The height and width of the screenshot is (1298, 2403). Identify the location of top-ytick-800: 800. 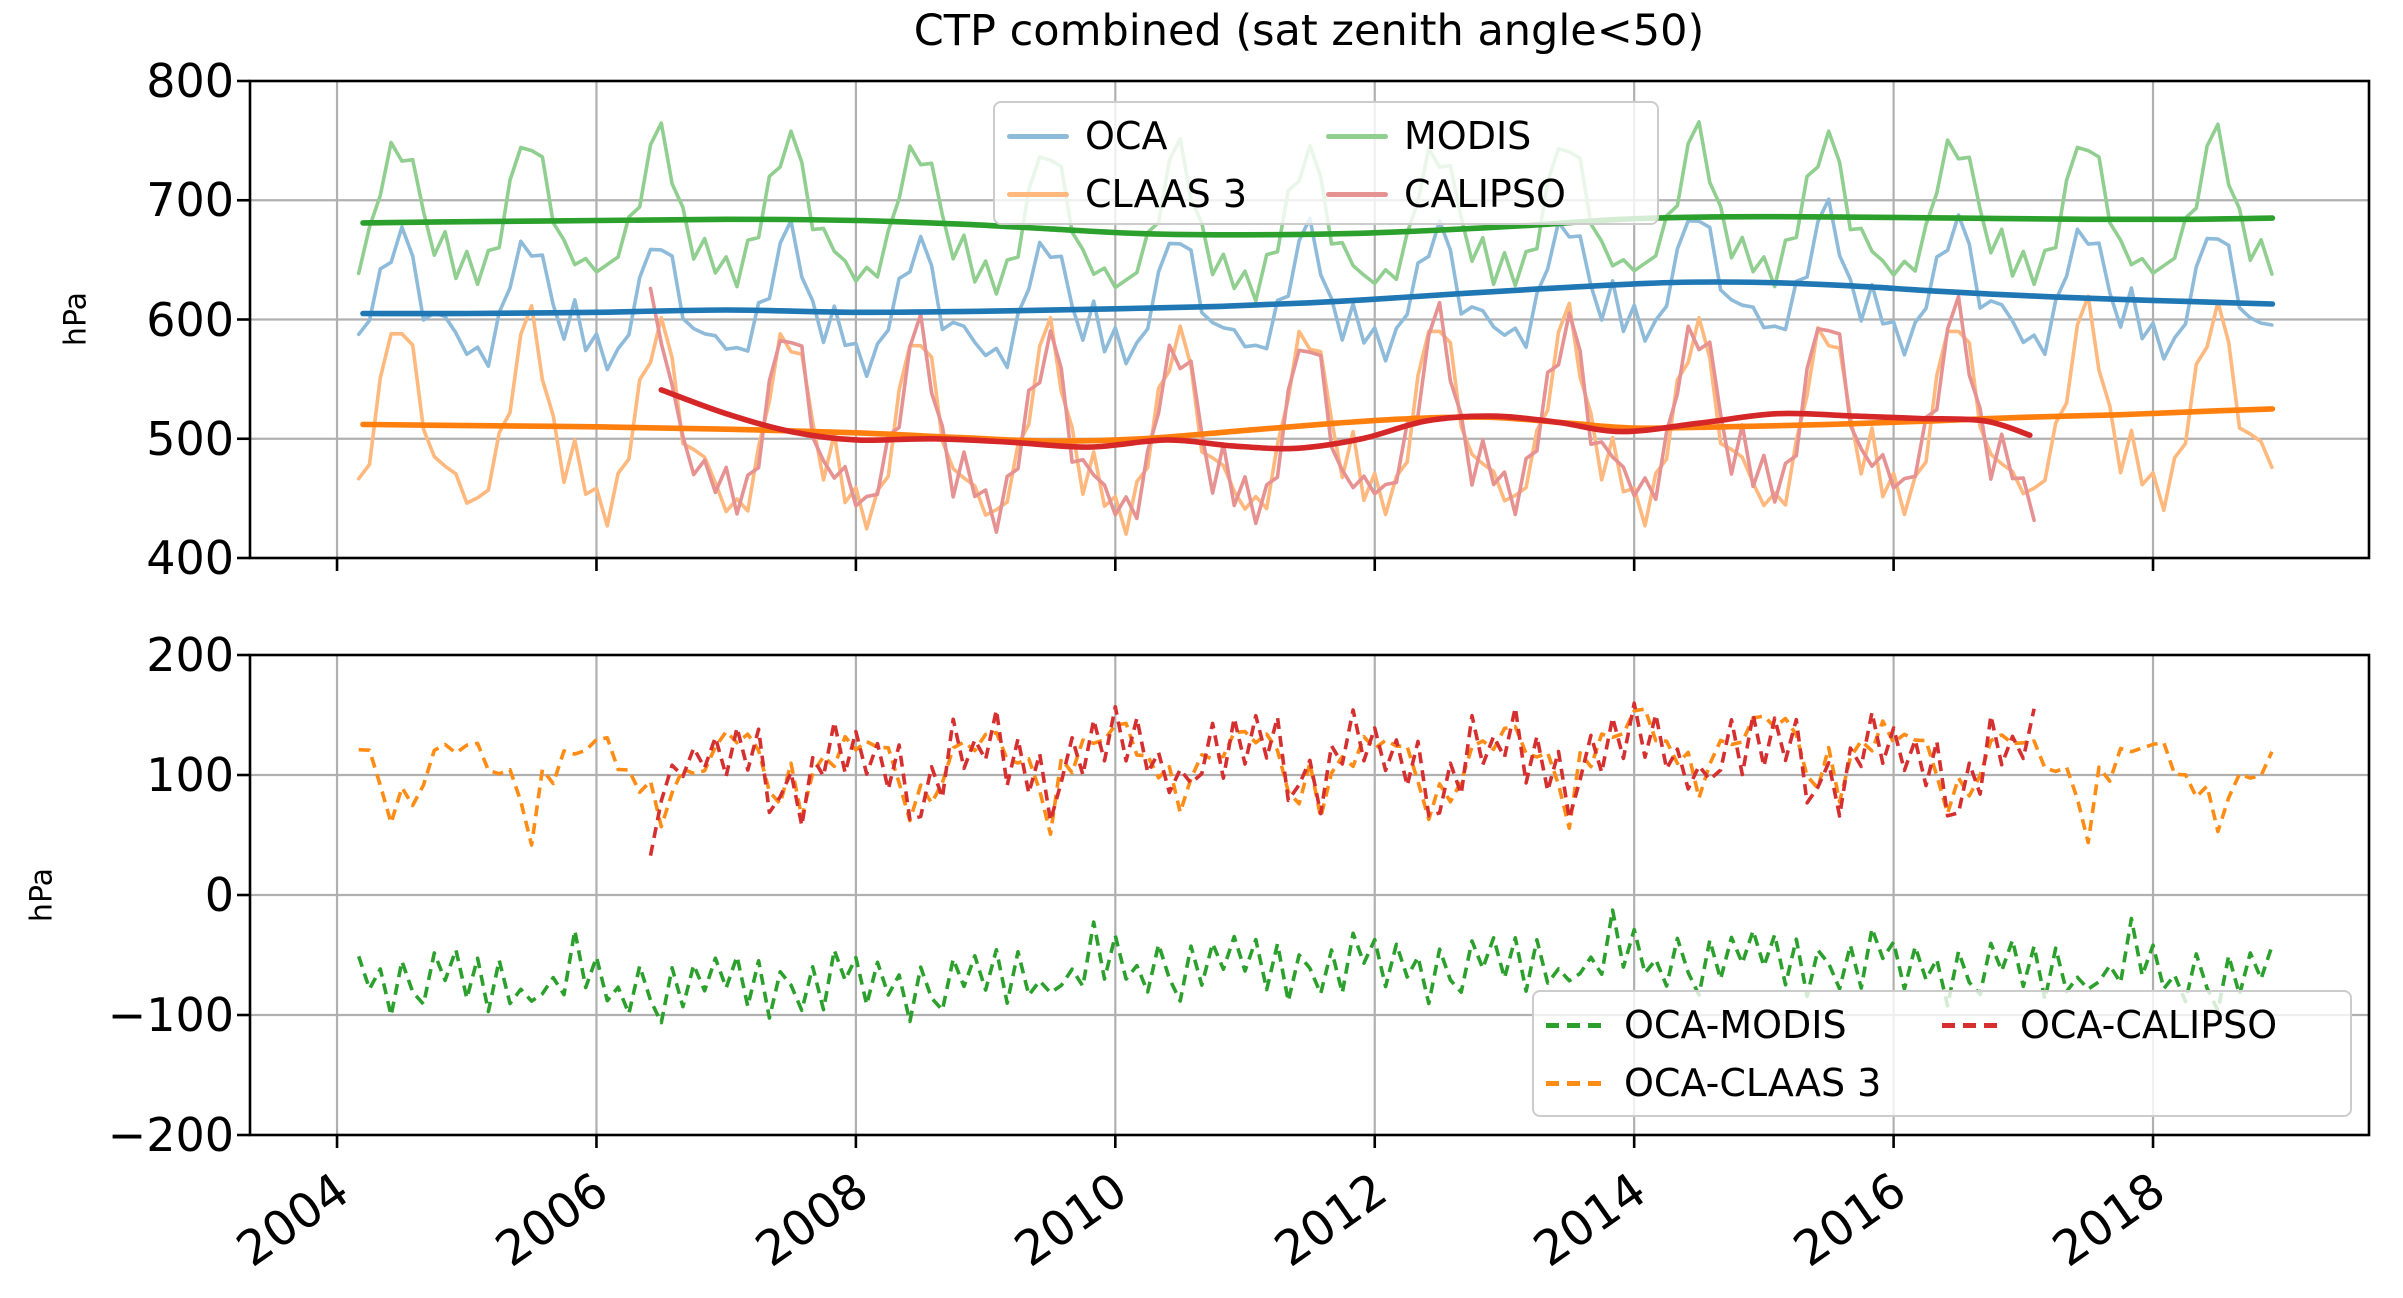
(190, 81).